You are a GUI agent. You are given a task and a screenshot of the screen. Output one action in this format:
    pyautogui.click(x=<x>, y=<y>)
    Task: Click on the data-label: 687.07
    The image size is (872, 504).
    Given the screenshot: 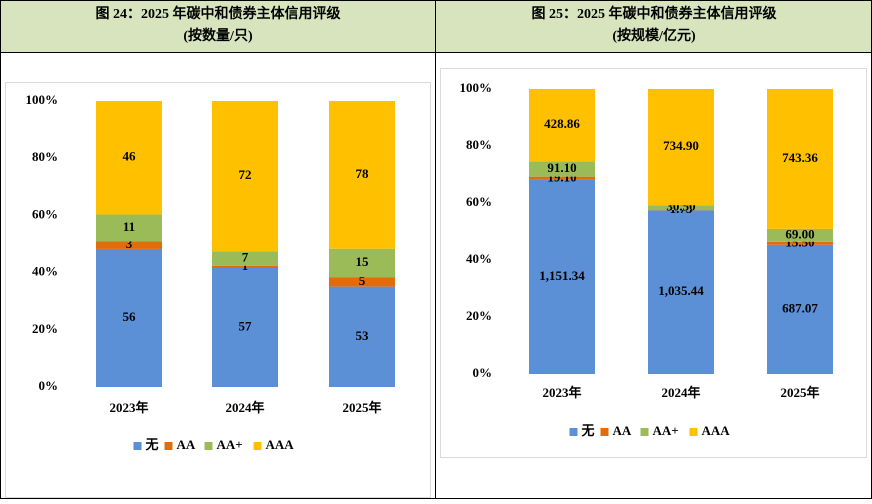 What is the action you would take?
    pyautogui.click(x=800, y=307)
    